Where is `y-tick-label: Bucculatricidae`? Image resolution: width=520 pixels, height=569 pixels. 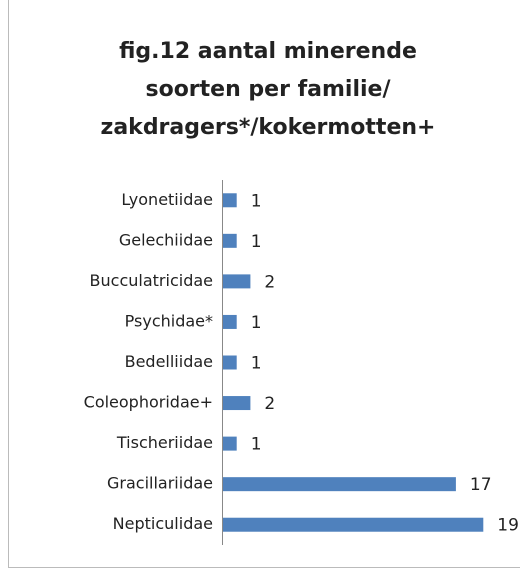 y-tick-label: Bucculatricidae is located at coordinates (151, 280).